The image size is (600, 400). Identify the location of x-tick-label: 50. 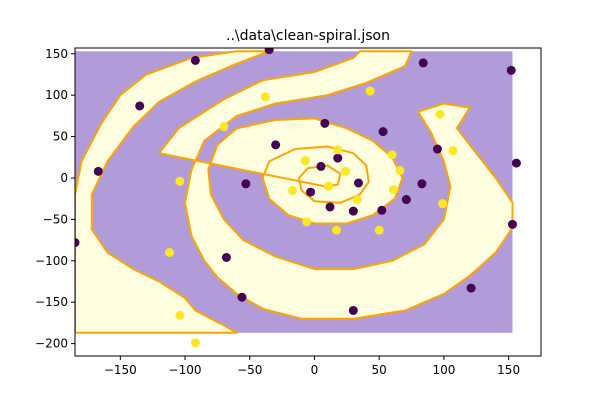
(379, 370).